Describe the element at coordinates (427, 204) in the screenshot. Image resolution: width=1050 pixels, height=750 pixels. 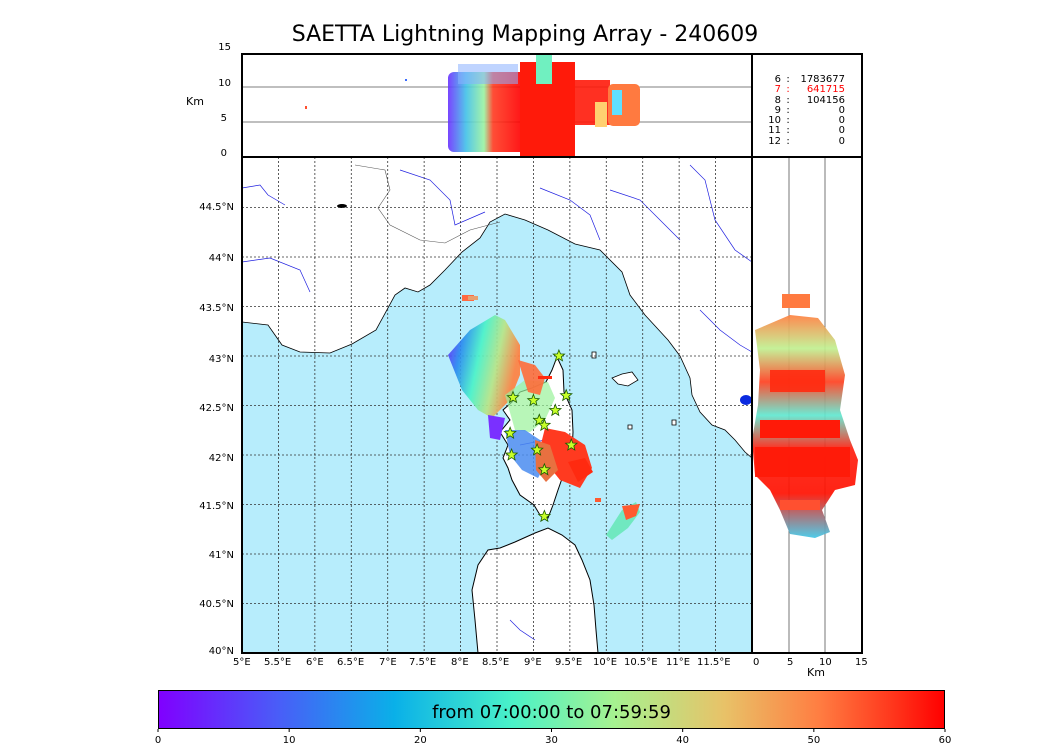
I see `borders` at that location.